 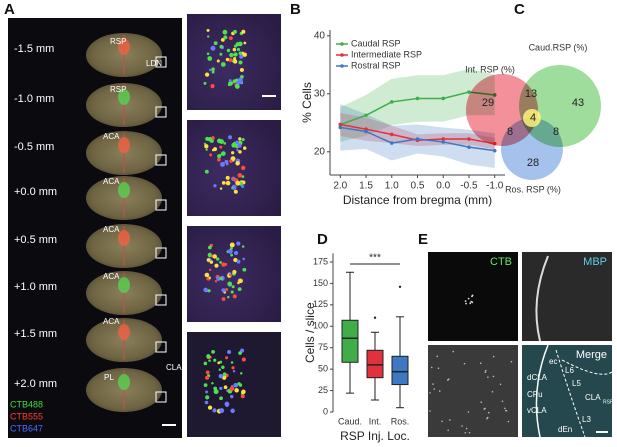 I want to click on region-label: PL, so click(x=109, y=377).